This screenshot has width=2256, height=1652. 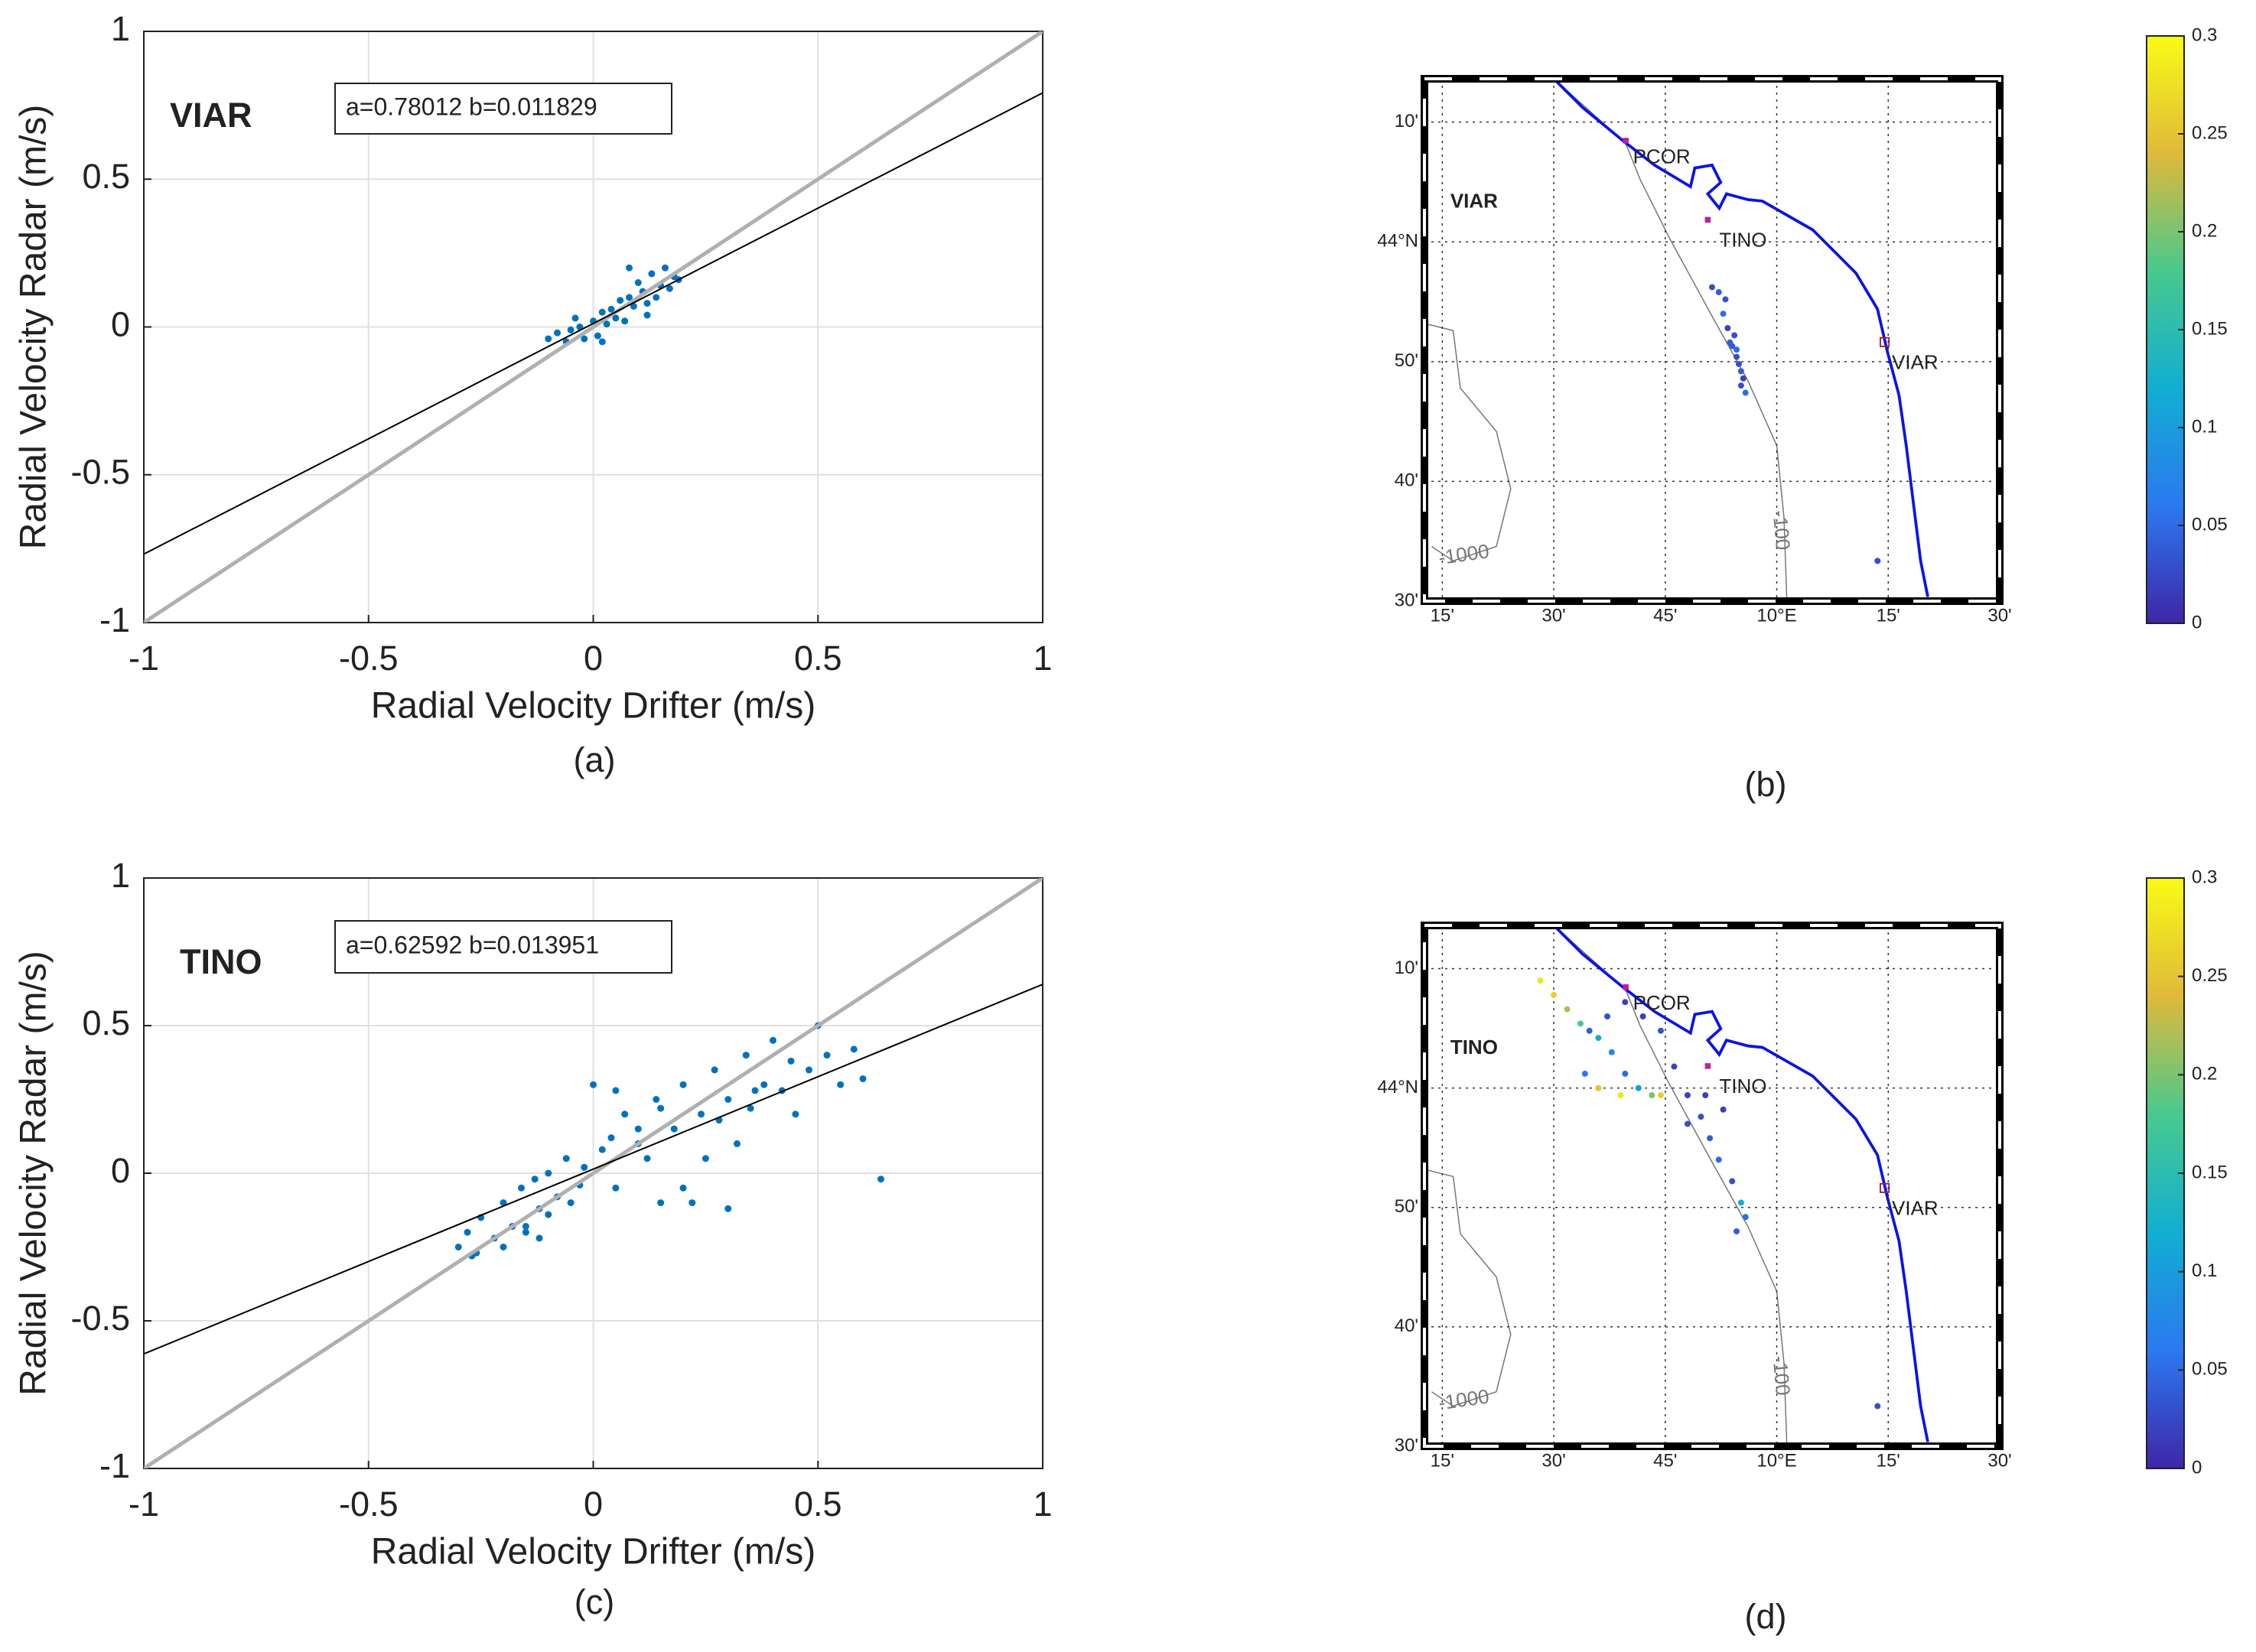 I want to click on y-tick-label: 30', so click(x=1407, y=600).